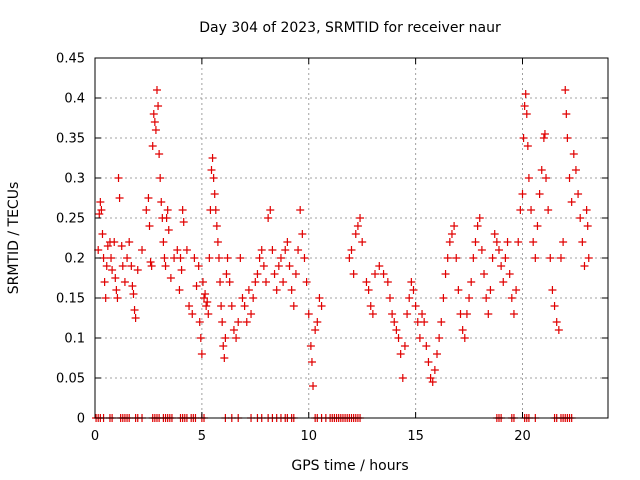 The width and height of the screenshot is (640, 480). I want to click on y-tick-label: 0.4, so click(74, 99).